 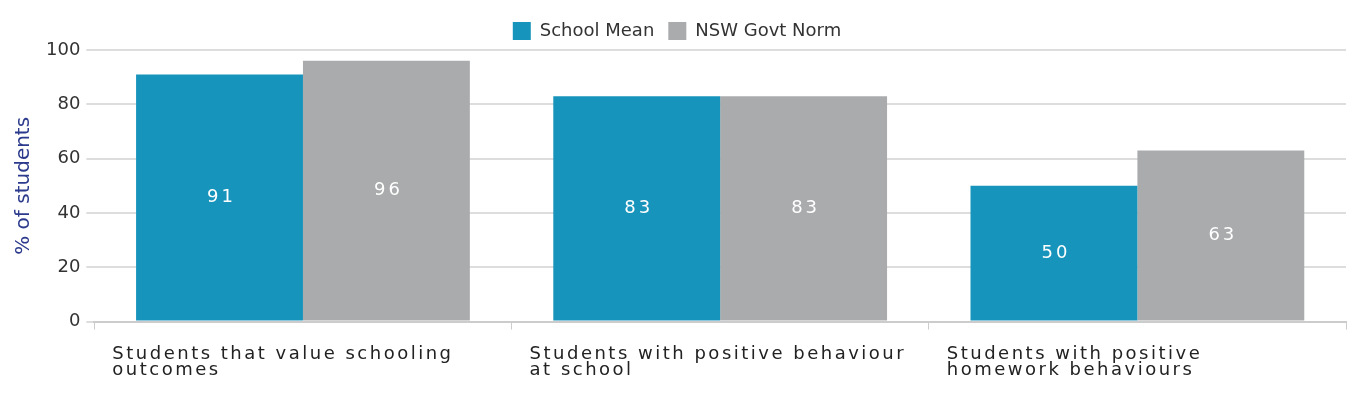 What do you see at coordinates (63, 48) in the screenshot?
I see `y-tick-label: 100` at bounding box center [63, 48].